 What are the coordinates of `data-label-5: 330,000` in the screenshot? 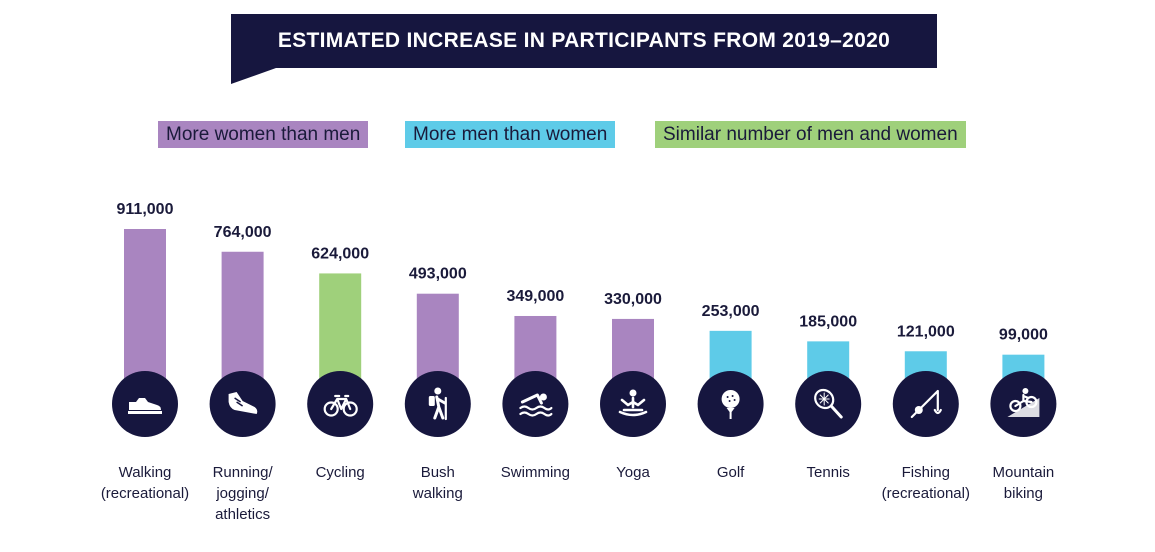 It's located at (633, 299).